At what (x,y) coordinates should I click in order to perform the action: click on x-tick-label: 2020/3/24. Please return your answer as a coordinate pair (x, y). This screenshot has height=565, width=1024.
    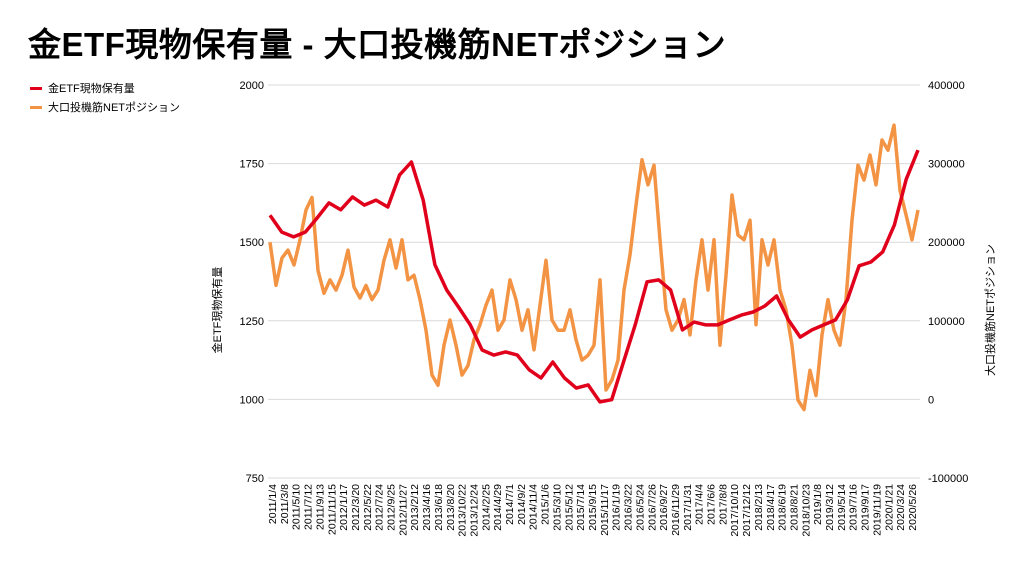
    Looking at the image, I should click on (901, 507).